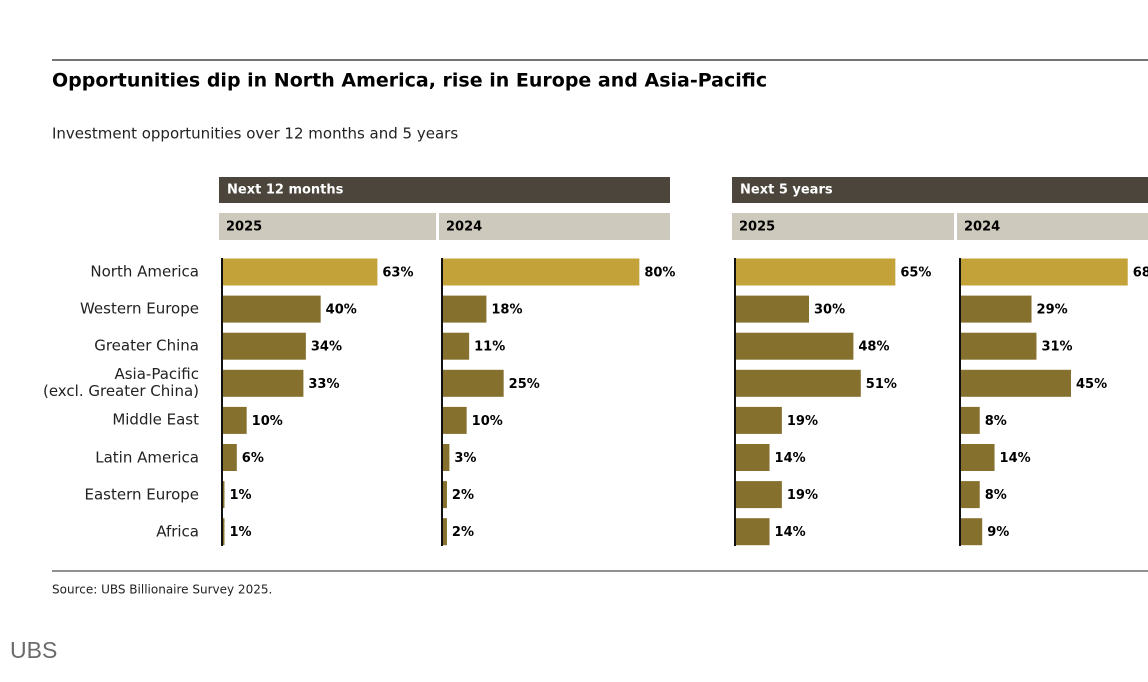 The image size is (1148, 682). What do you see at coordinates (397, 273) in the screenshot?
I see `value-label: 63%` at bounding box center [397, 273].